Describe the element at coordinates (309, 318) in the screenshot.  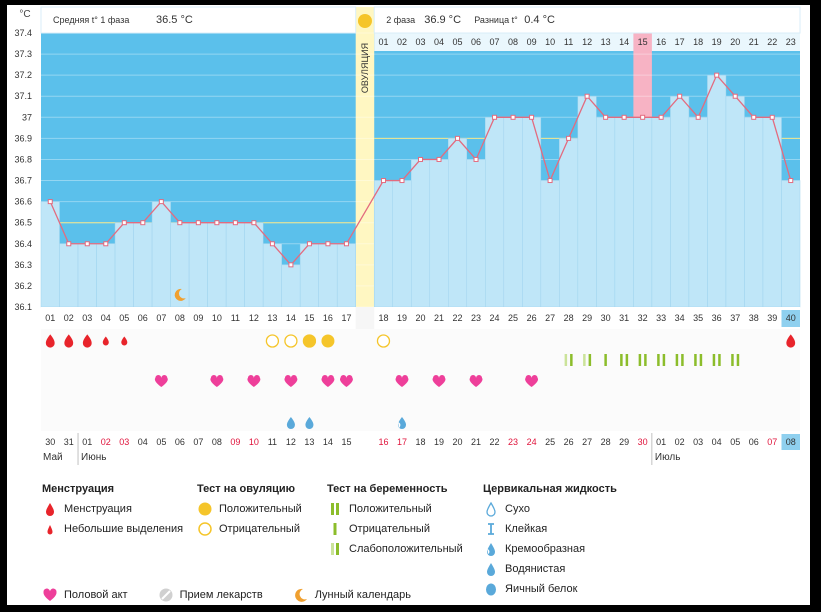
I see `cycle-day-label: 15` at that location.